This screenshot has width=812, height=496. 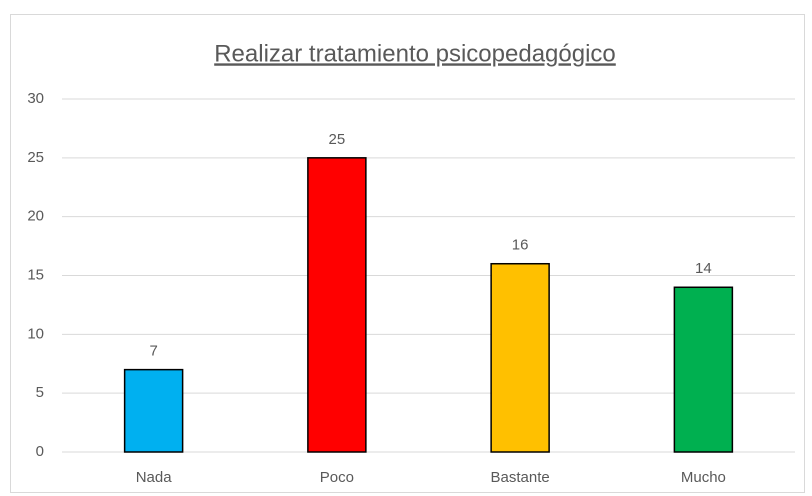 I want to click on data-label: 7, so click(x=153, y=351).